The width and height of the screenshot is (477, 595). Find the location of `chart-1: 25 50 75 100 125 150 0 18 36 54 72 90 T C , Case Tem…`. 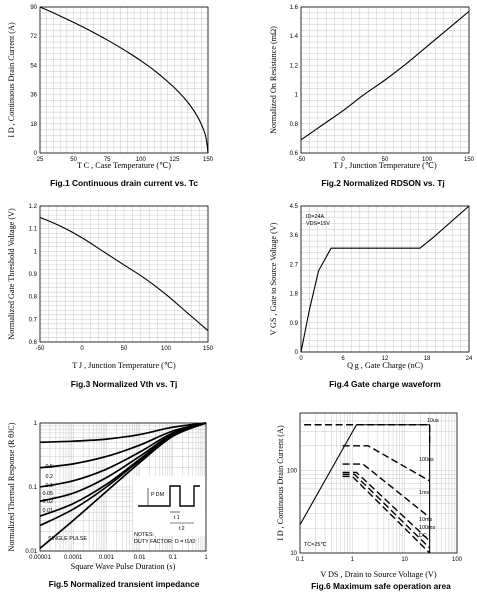

chart-1: 25 50 75 100 125 150 0 18 36 54 72 90 T C , Case Tem… is located at coordinates (110, 96).